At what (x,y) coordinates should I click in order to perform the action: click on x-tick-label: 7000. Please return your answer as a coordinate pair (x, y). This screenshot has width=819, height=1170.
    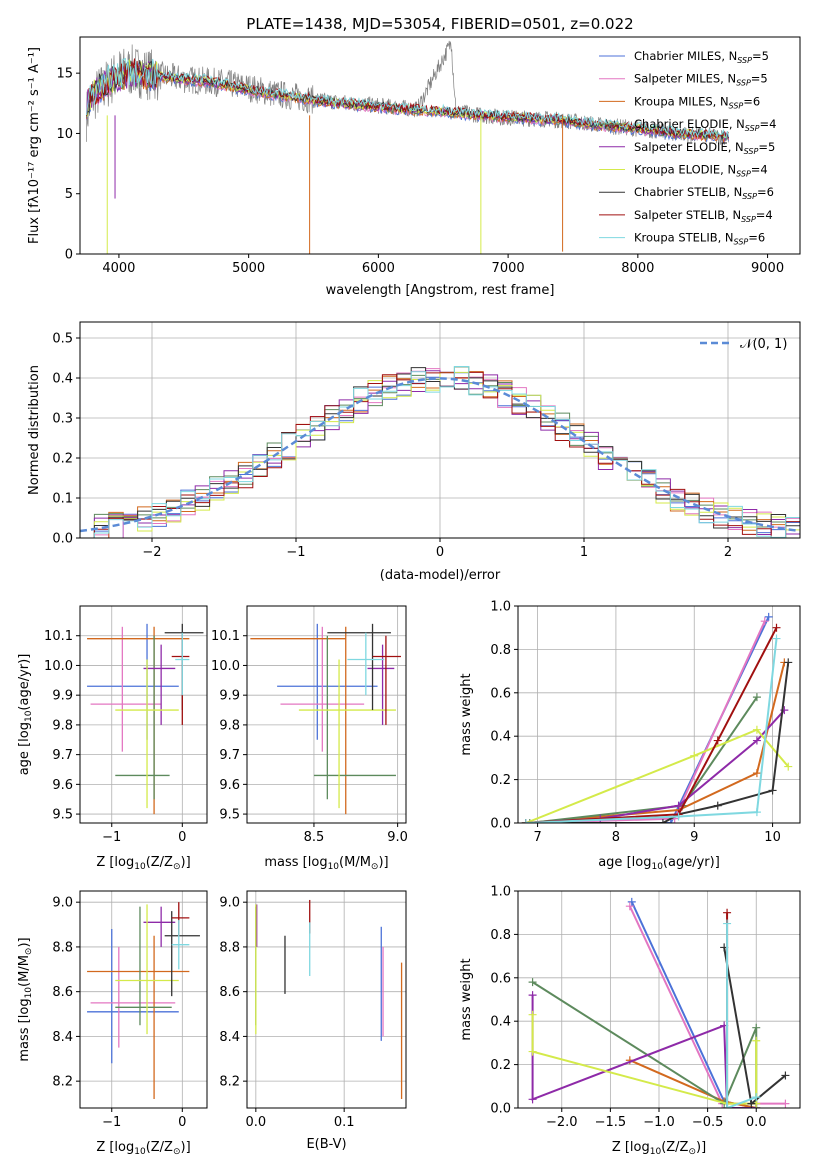
    Looking at the image, I should click on (508, 268).